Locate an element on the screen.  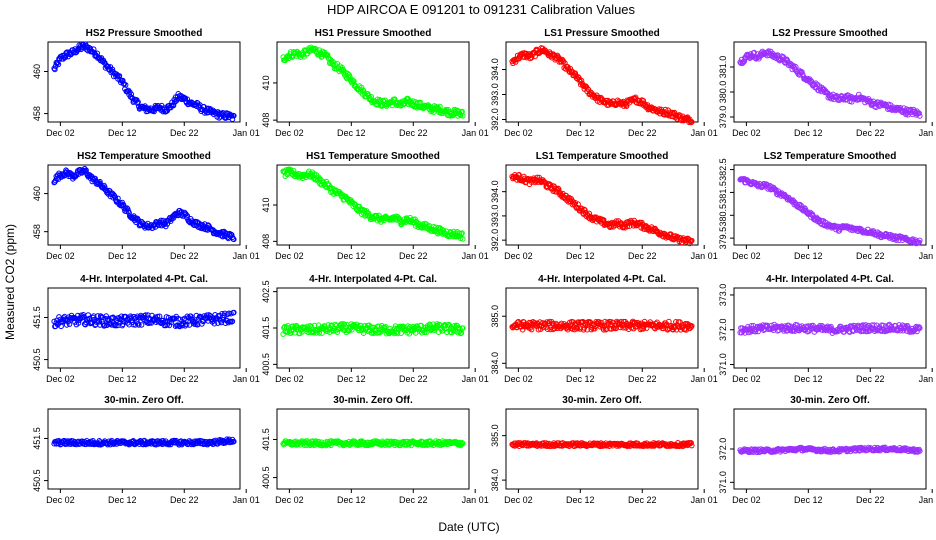
panel-ls1-row4-title: 30-min. Zero Off. is located at coordinates (602, 400).